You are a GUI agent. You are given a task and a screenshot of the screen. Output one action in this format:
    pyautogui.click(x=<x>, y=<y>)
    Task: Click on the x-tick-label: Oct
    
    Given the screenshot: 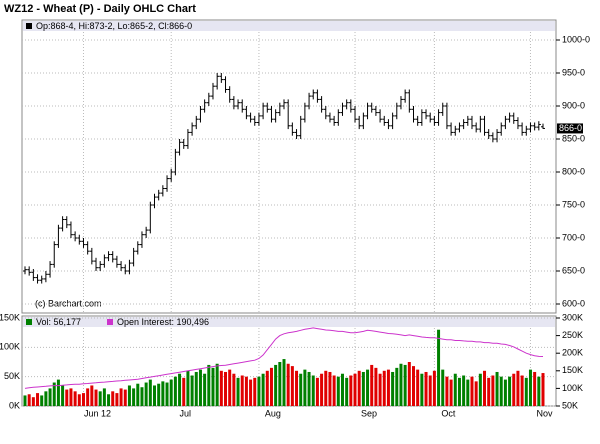 What is the action you would take?
    pyautogui.click(x=448, y=413)
    